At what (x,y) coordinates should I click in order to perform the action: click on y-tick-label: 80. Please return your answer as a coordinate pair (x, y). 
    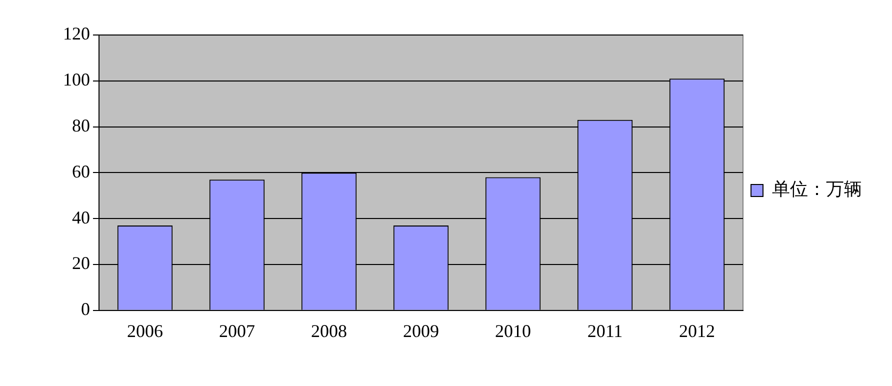
    Looking at the image, I should click on (81, 126).